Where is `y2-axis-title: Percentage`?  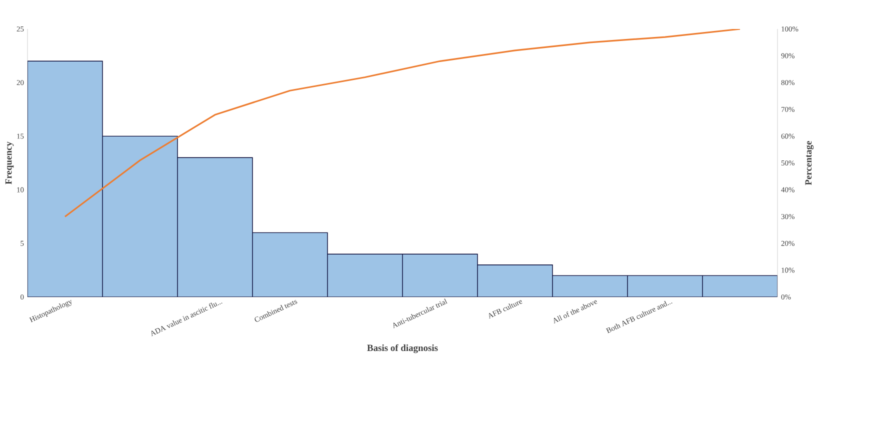
y2-axis-title: Percentage is located at coordinates (809, 163).